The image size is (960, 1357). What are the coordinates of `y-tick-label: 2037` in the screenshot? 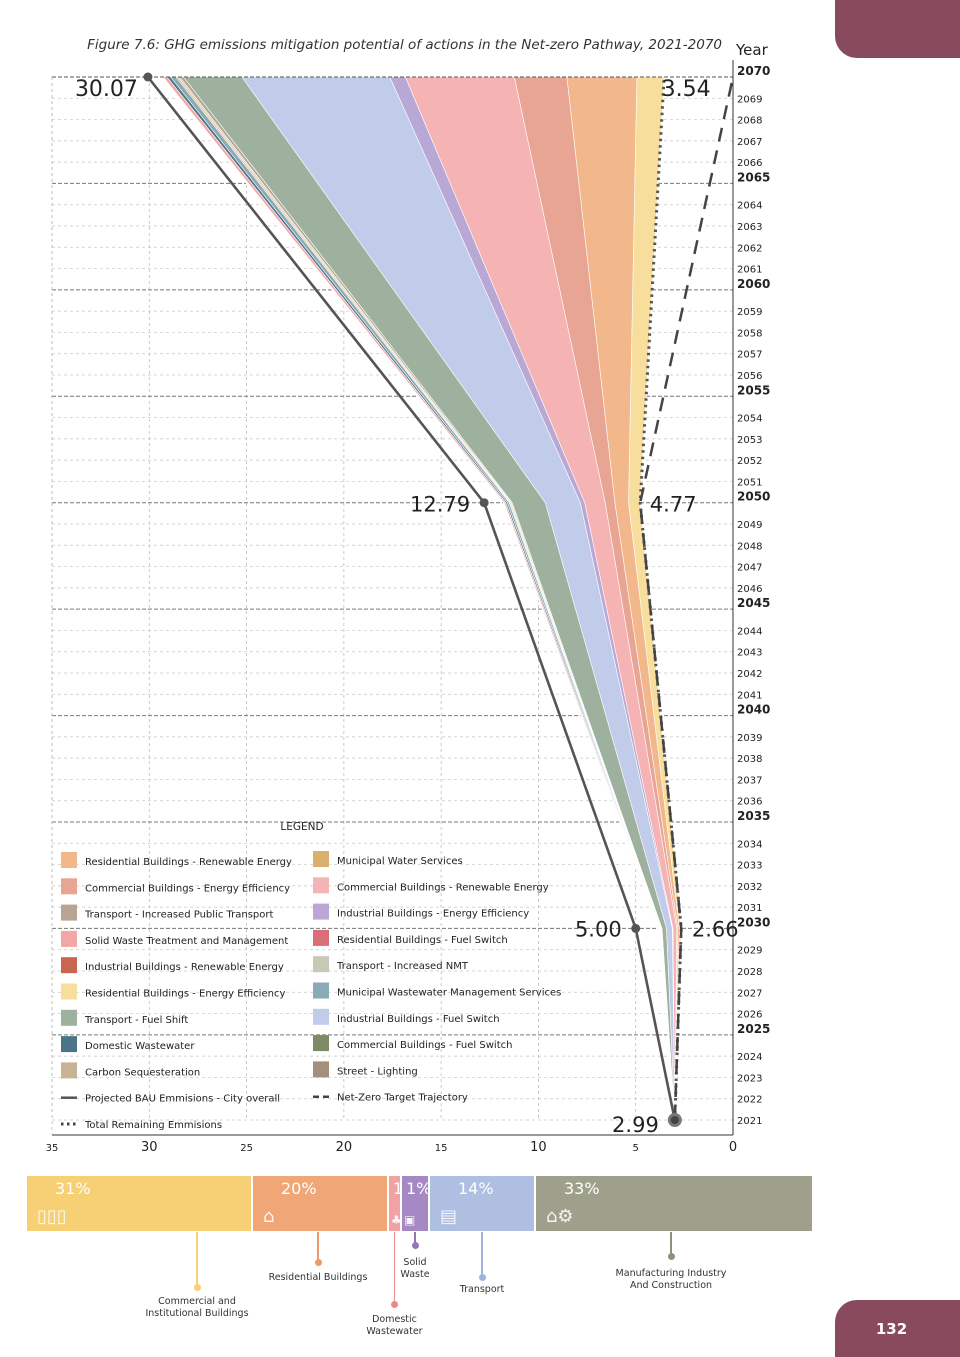 It's located at (749, 780).